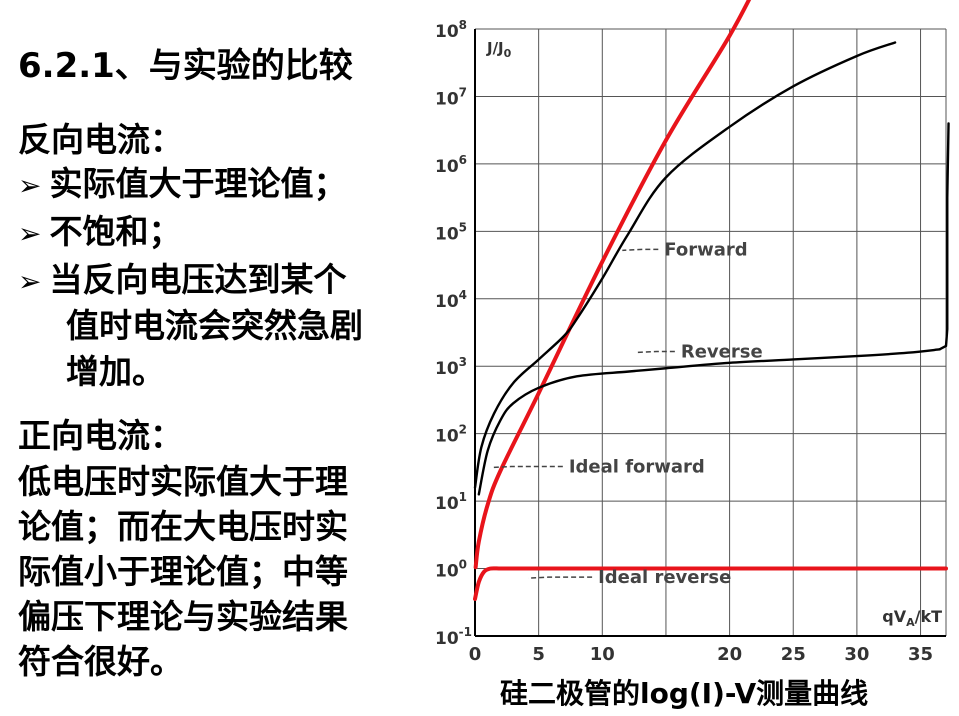 The image size is (959, 716). Describe the element at coordinates (183, 481) in the screenshot. I see `forward-line-1: 低电压时实际值大于理` at that location.